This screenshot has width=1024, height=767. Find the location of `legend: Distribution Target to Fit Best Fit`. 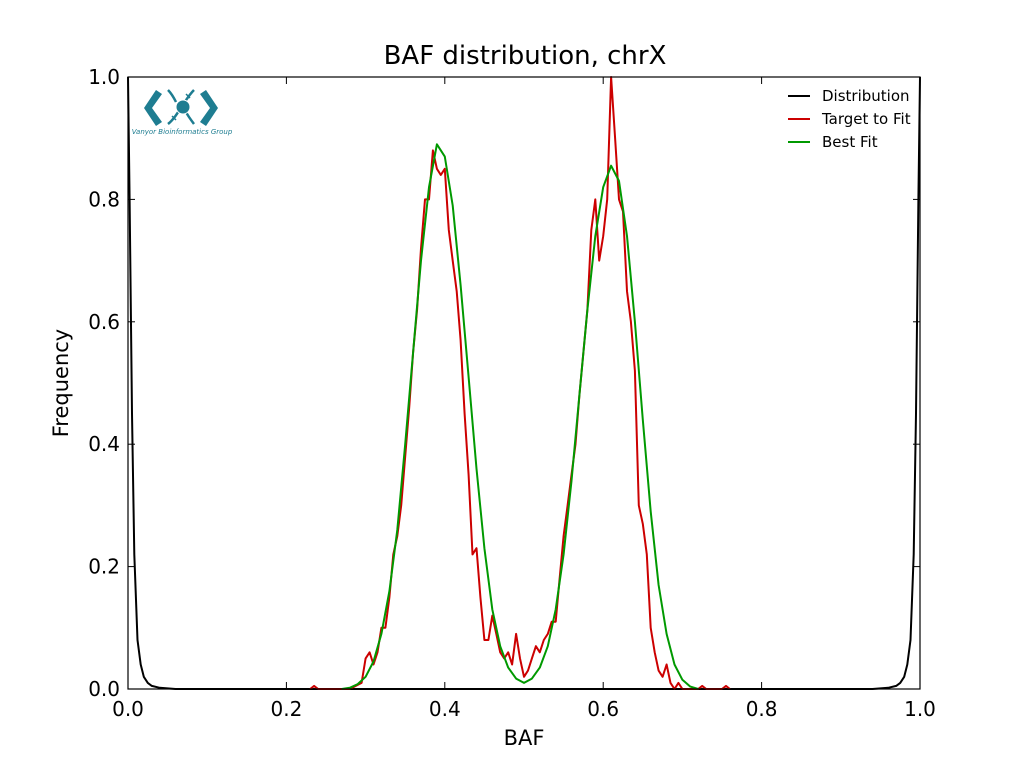

legend: Distribution Target to Fit Best Fit is located at coordinates (849, 119).